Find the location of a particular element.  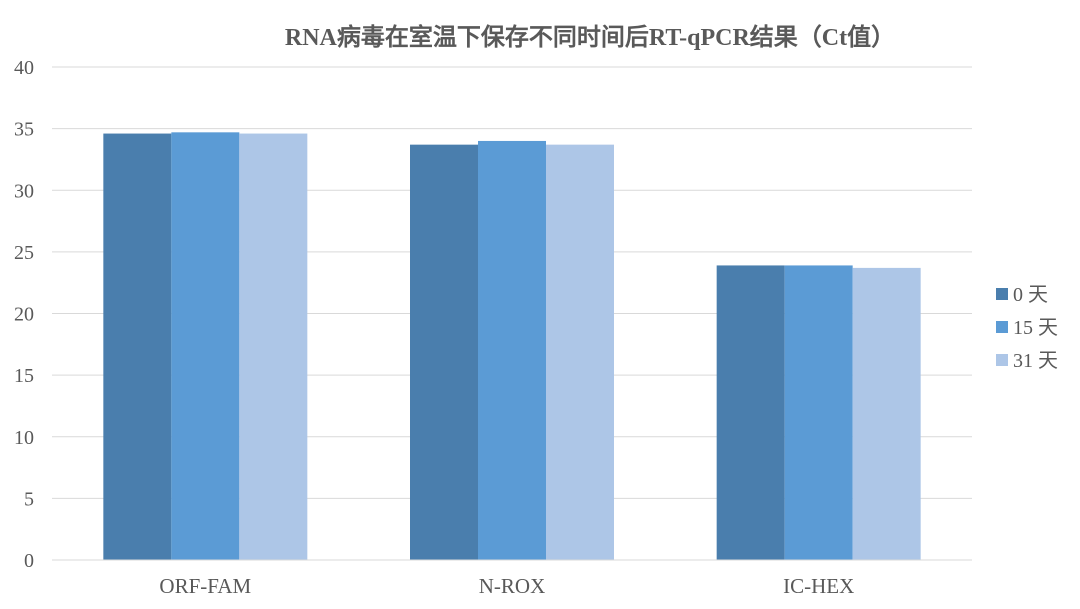

y-tick-label: 20 is located at coordinates (24, 315).